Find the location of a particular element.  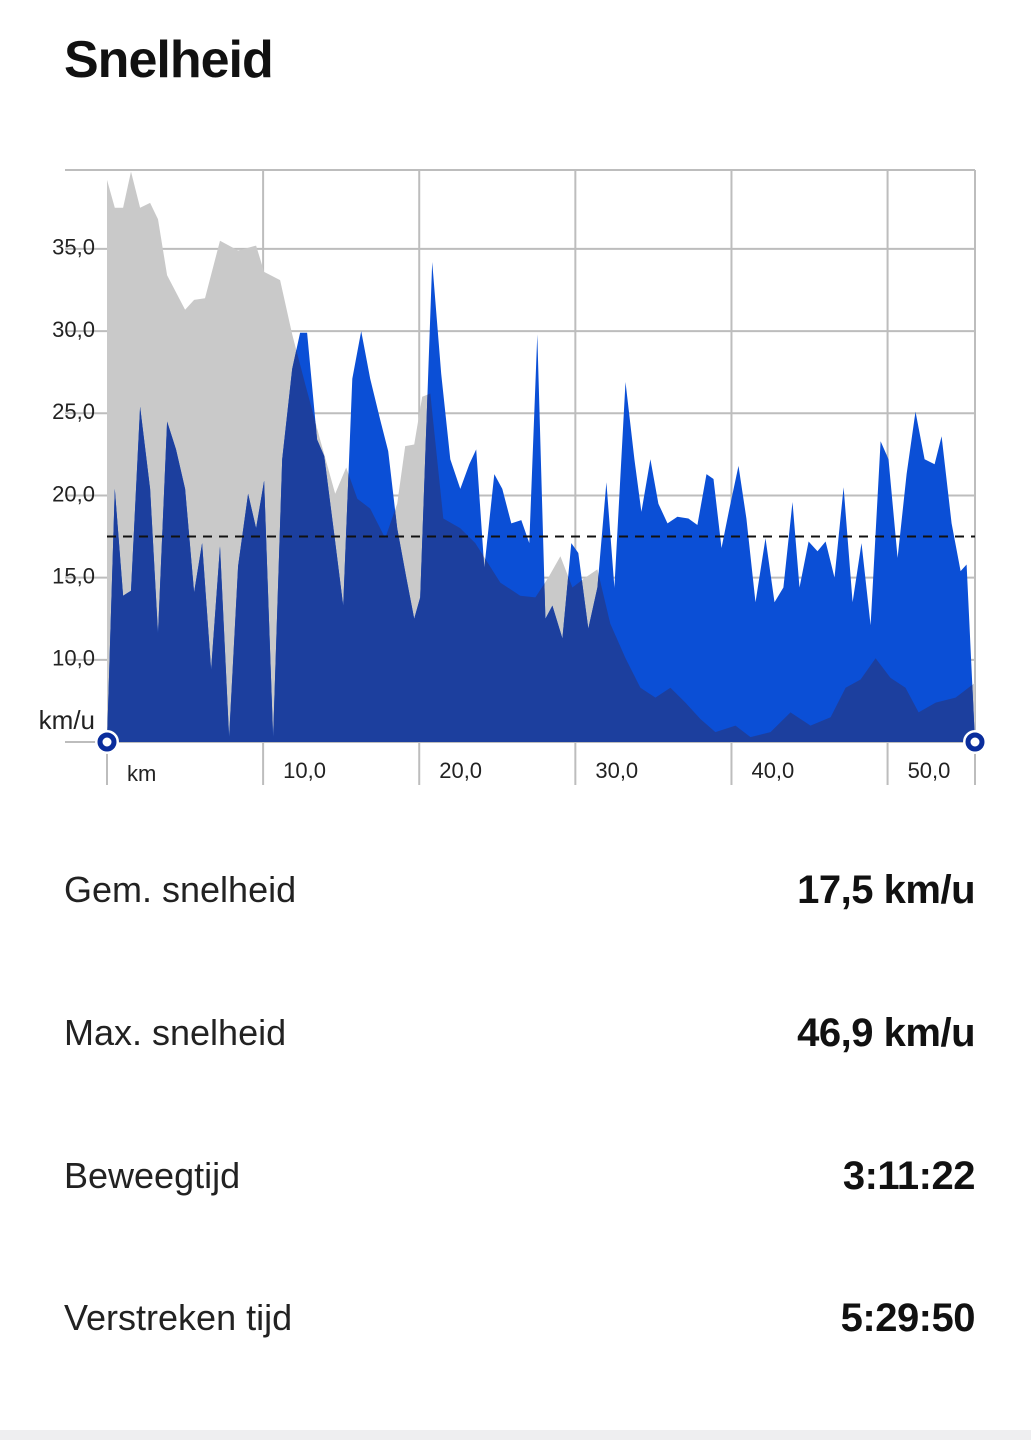

stat-value: 3:11:22 is located at coordinates (909, 1175).